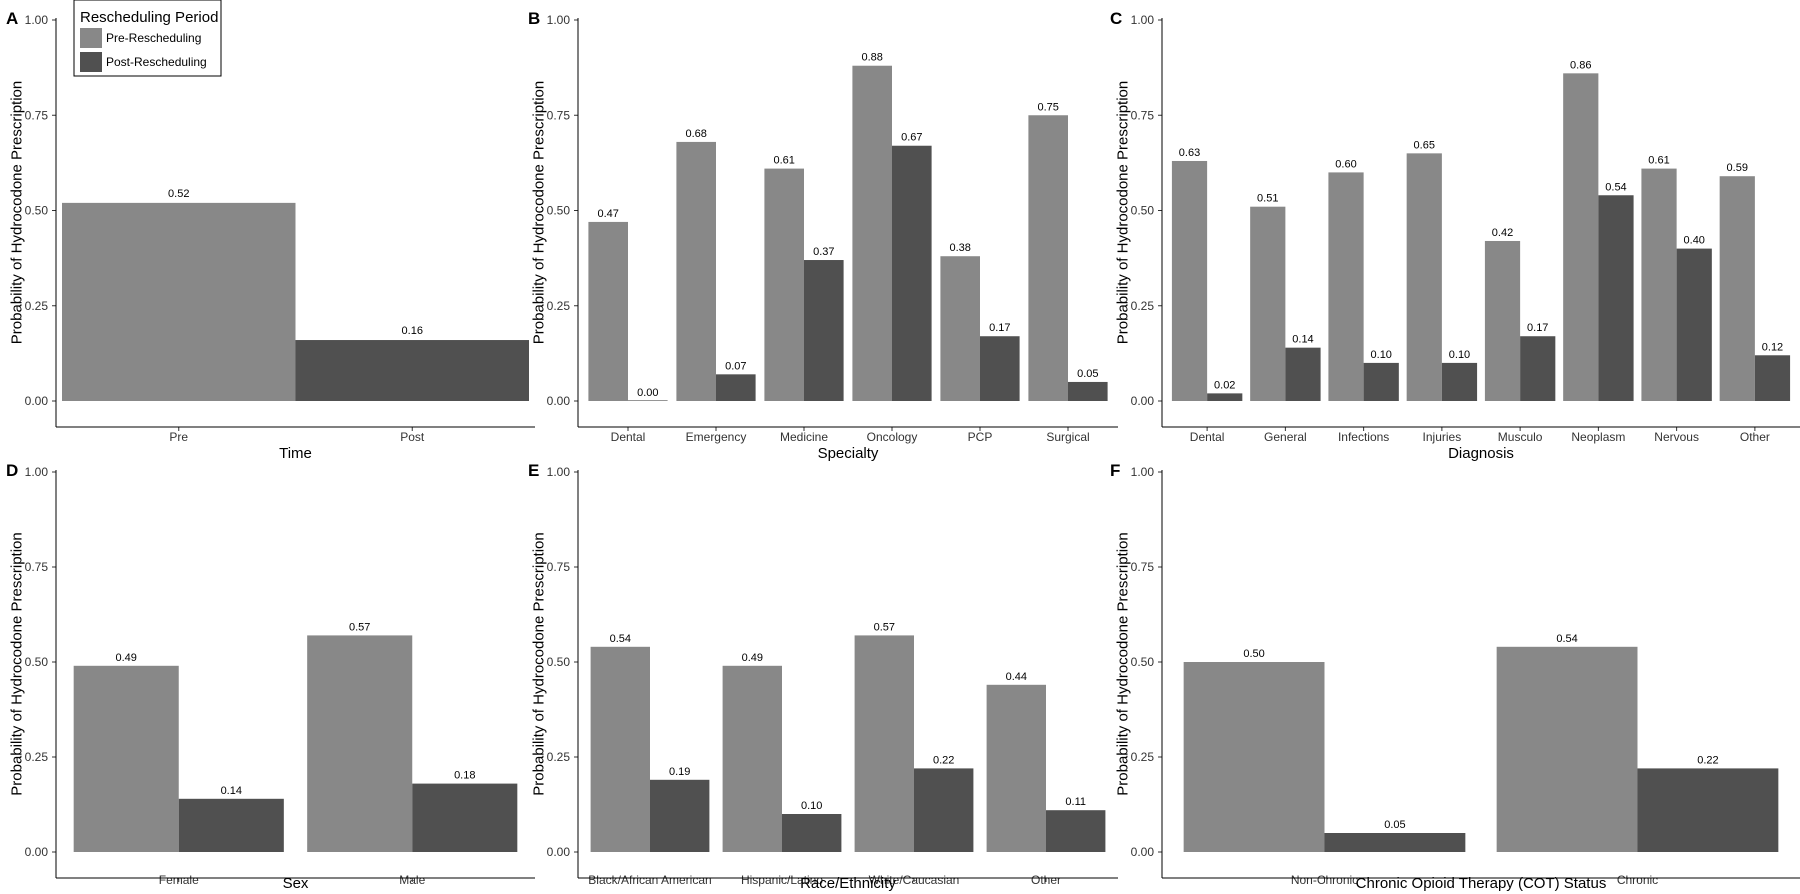 The height and width of the screenshot is (894, 1800). What do you see at coordinates (1737, 168) in the screenshot?
I see `data-label: 0.59` at bounding box center [1737, 168].